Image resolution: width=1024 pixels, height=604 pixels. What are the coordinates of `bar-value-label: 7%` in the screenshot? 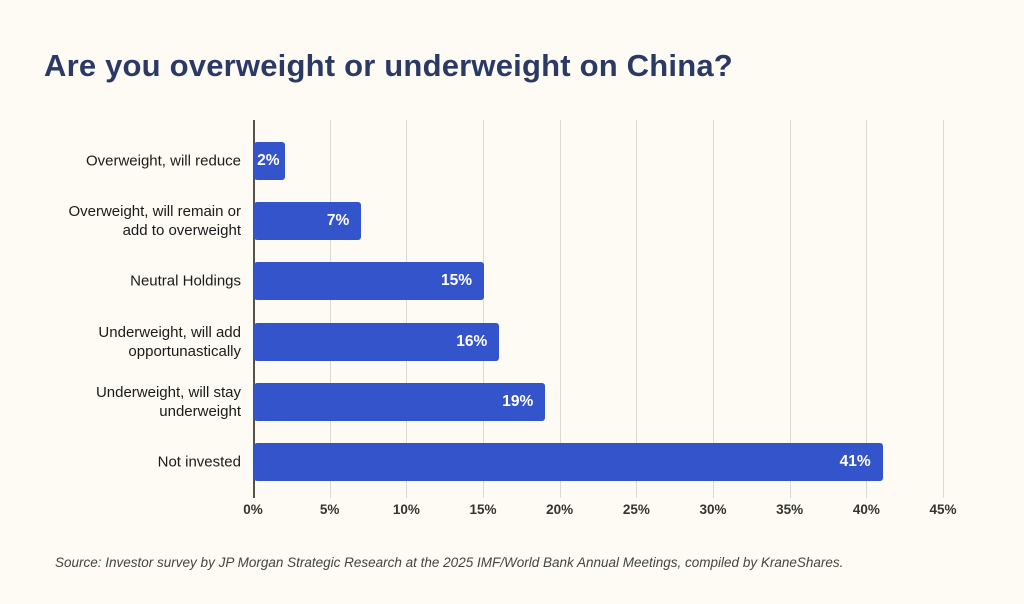 It's located at (338, 221).